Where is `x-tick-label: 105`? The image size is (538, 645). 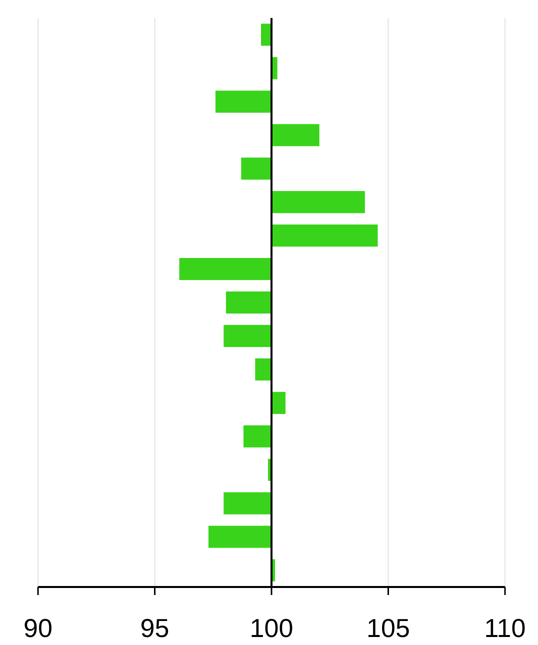 x-tick-label: 105 is located at coordinates (388, 628).